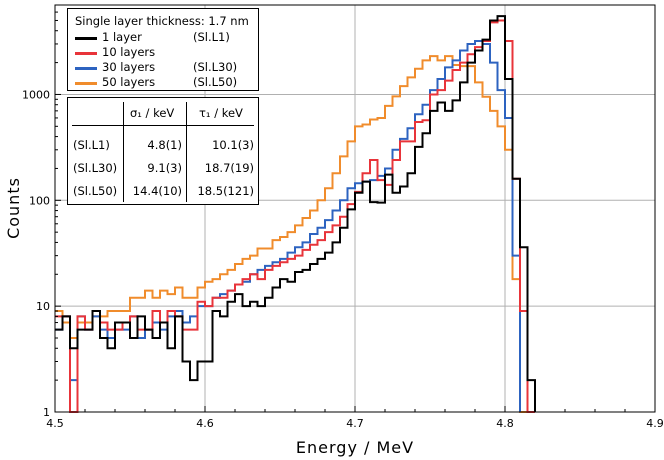  What do you see at coordinates (355, 447) in the screenshot?
I see `x-axis-label: Energy / MeV` at bounding box center [355, 447].